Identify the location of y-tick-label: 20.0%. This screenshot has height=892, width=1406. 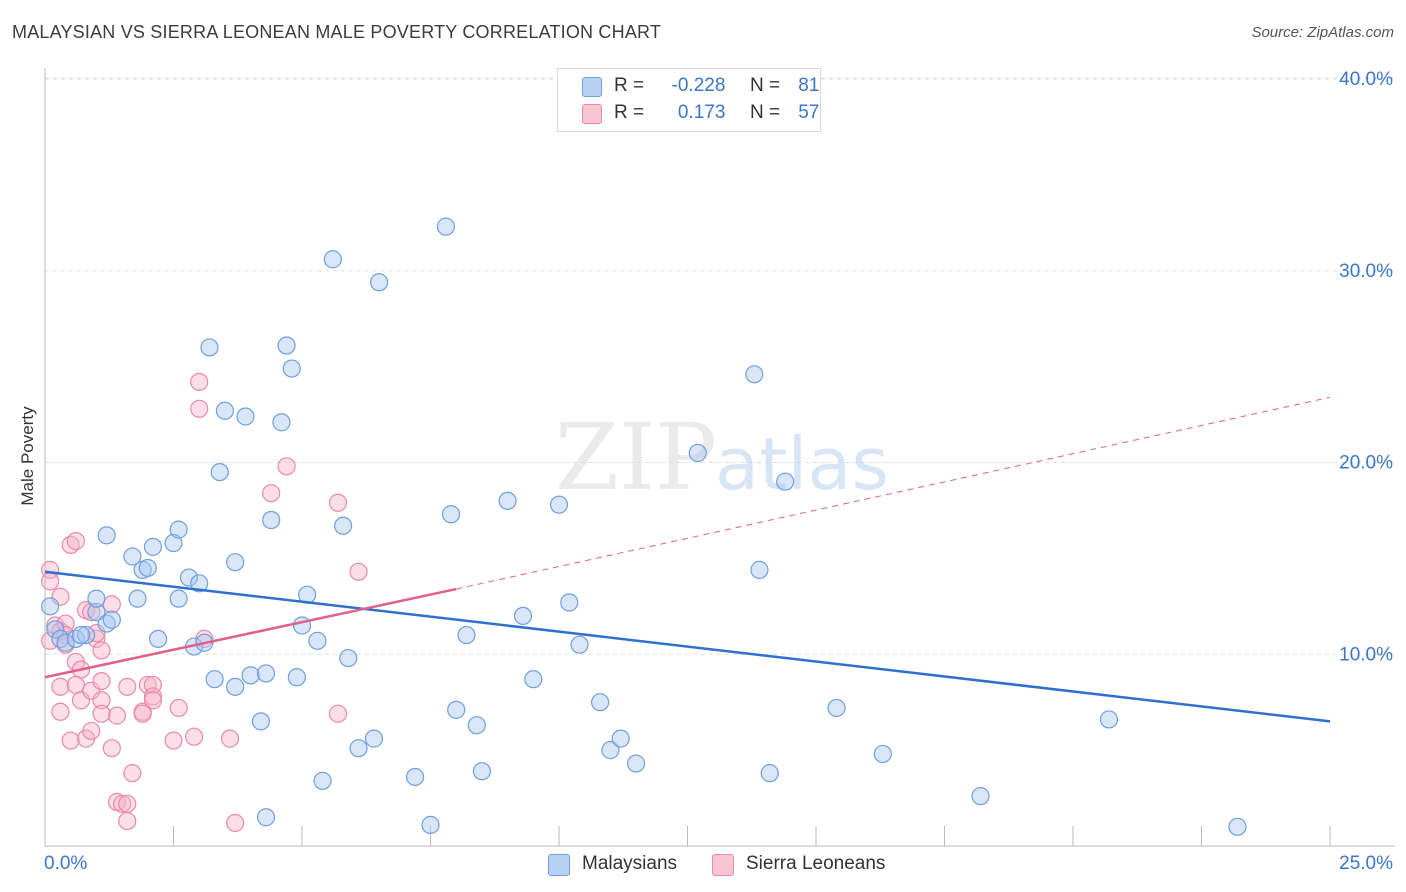
(1366, 463).